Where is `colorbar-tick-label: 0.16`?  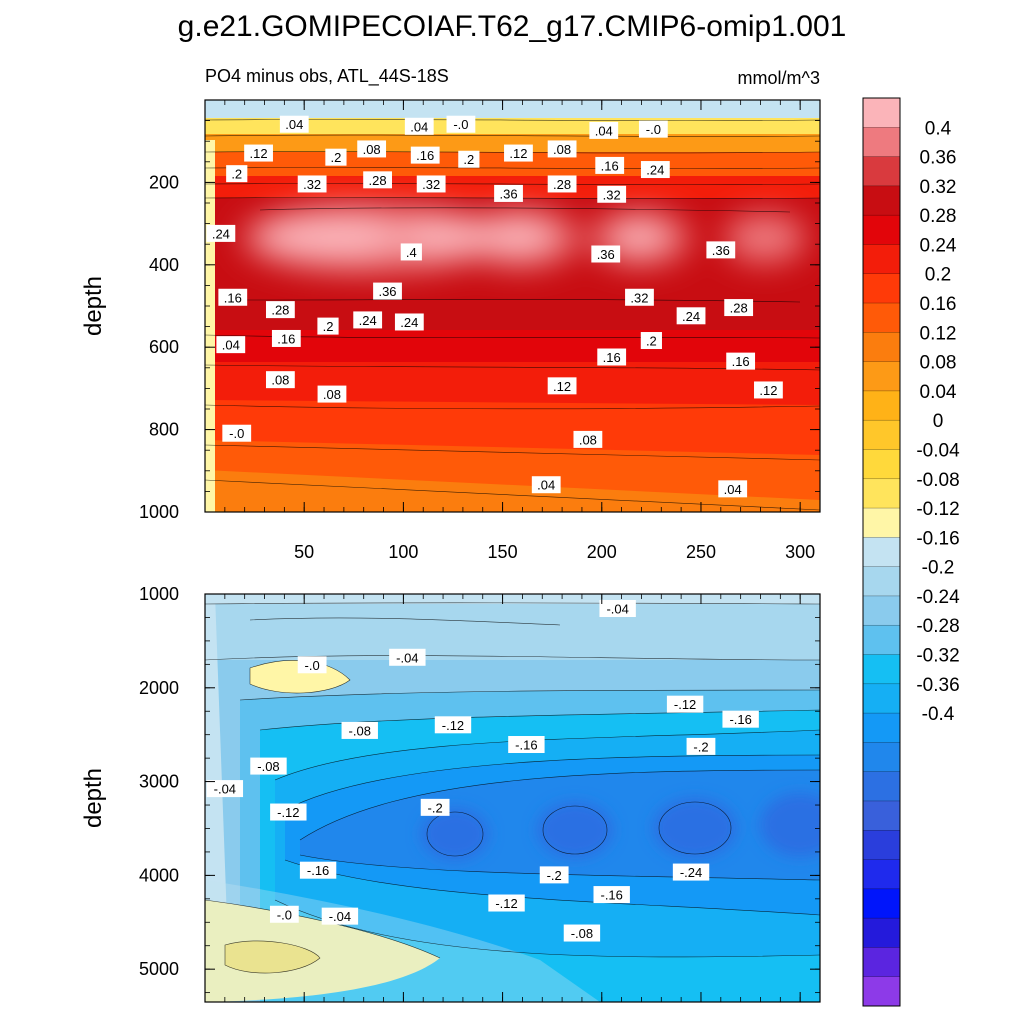
colorbar-tick-label: 0.16 is located at coordinates (938, 304).